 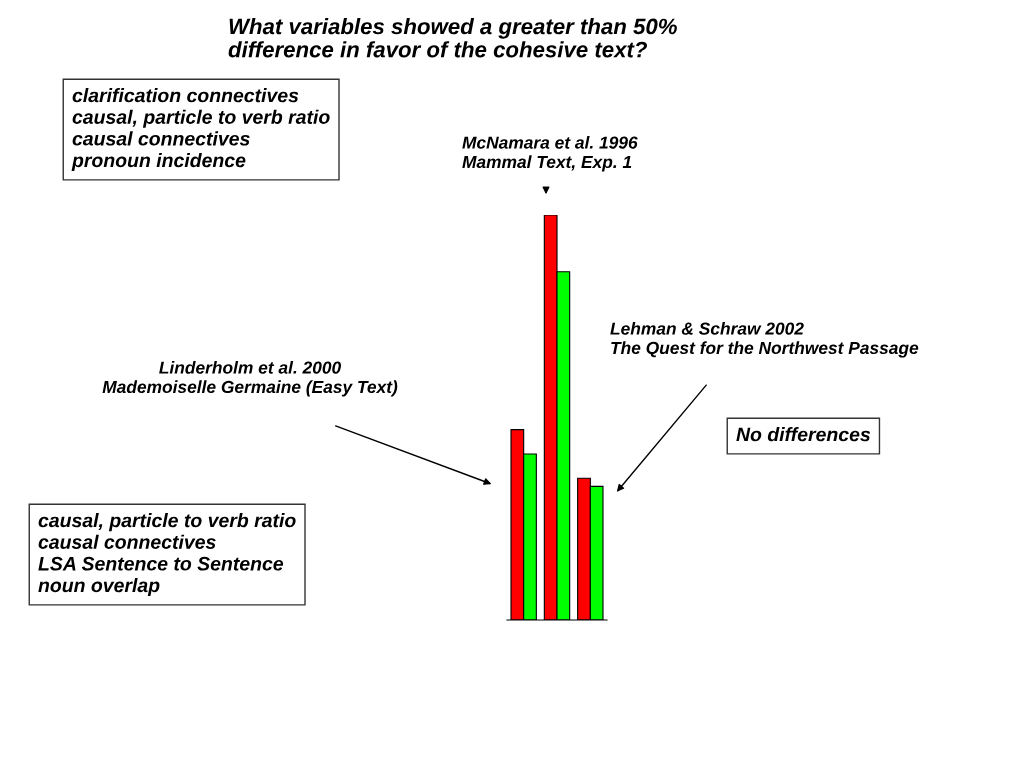 What do you see at coordinates (452, 38) in the screenshot?
I see `chart-title: What variables showed a greater than 50% difference in favor of the cohesive text?` at bounding box center [452, 38].